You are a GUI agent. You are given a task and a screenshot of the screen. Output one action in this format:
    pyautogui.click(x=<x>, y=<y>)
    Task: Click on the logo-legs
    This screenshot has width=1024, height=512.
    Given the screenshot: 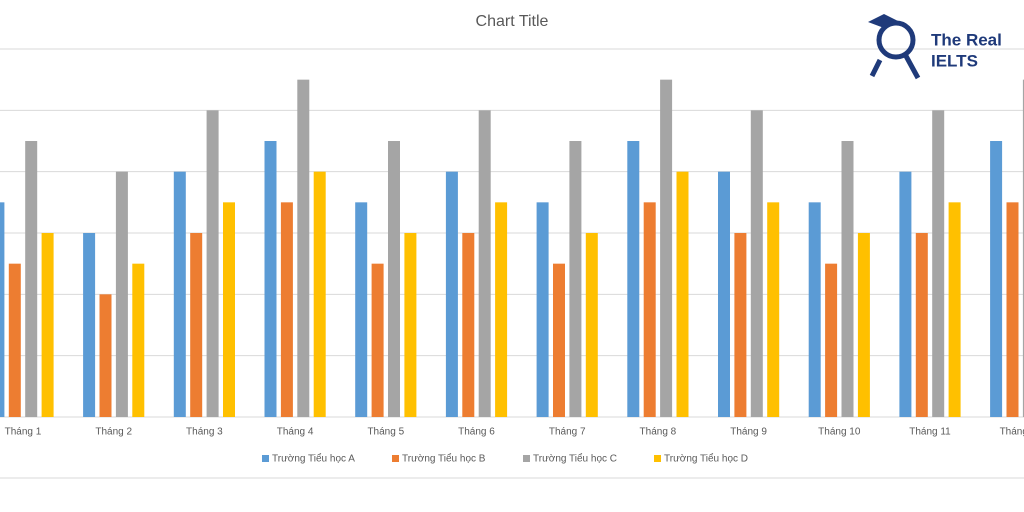 What is the action you would take?
    pyautogui.click(x=895, y=67)
    